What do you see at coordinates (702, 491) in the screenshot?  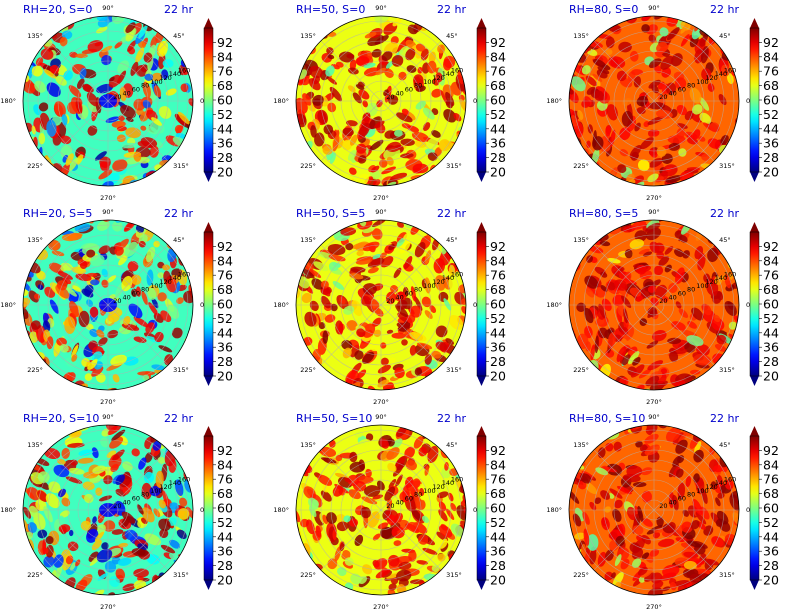 I see `radial-tick-label: 100` at bounding box center [702, 491].